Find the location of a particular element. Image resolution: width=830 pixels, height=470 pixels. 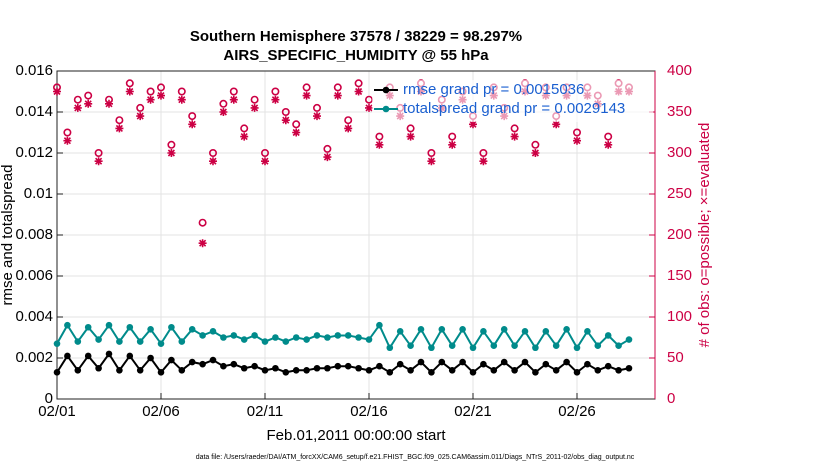

y2-tick-label: 100 is located at coordinates (679, 316).